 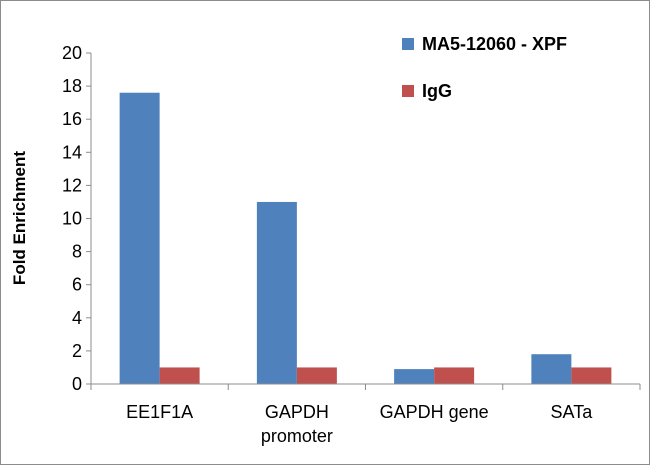 I want to click on legend-label: MA5-12060 - XPF, so click(x=494, y=44).